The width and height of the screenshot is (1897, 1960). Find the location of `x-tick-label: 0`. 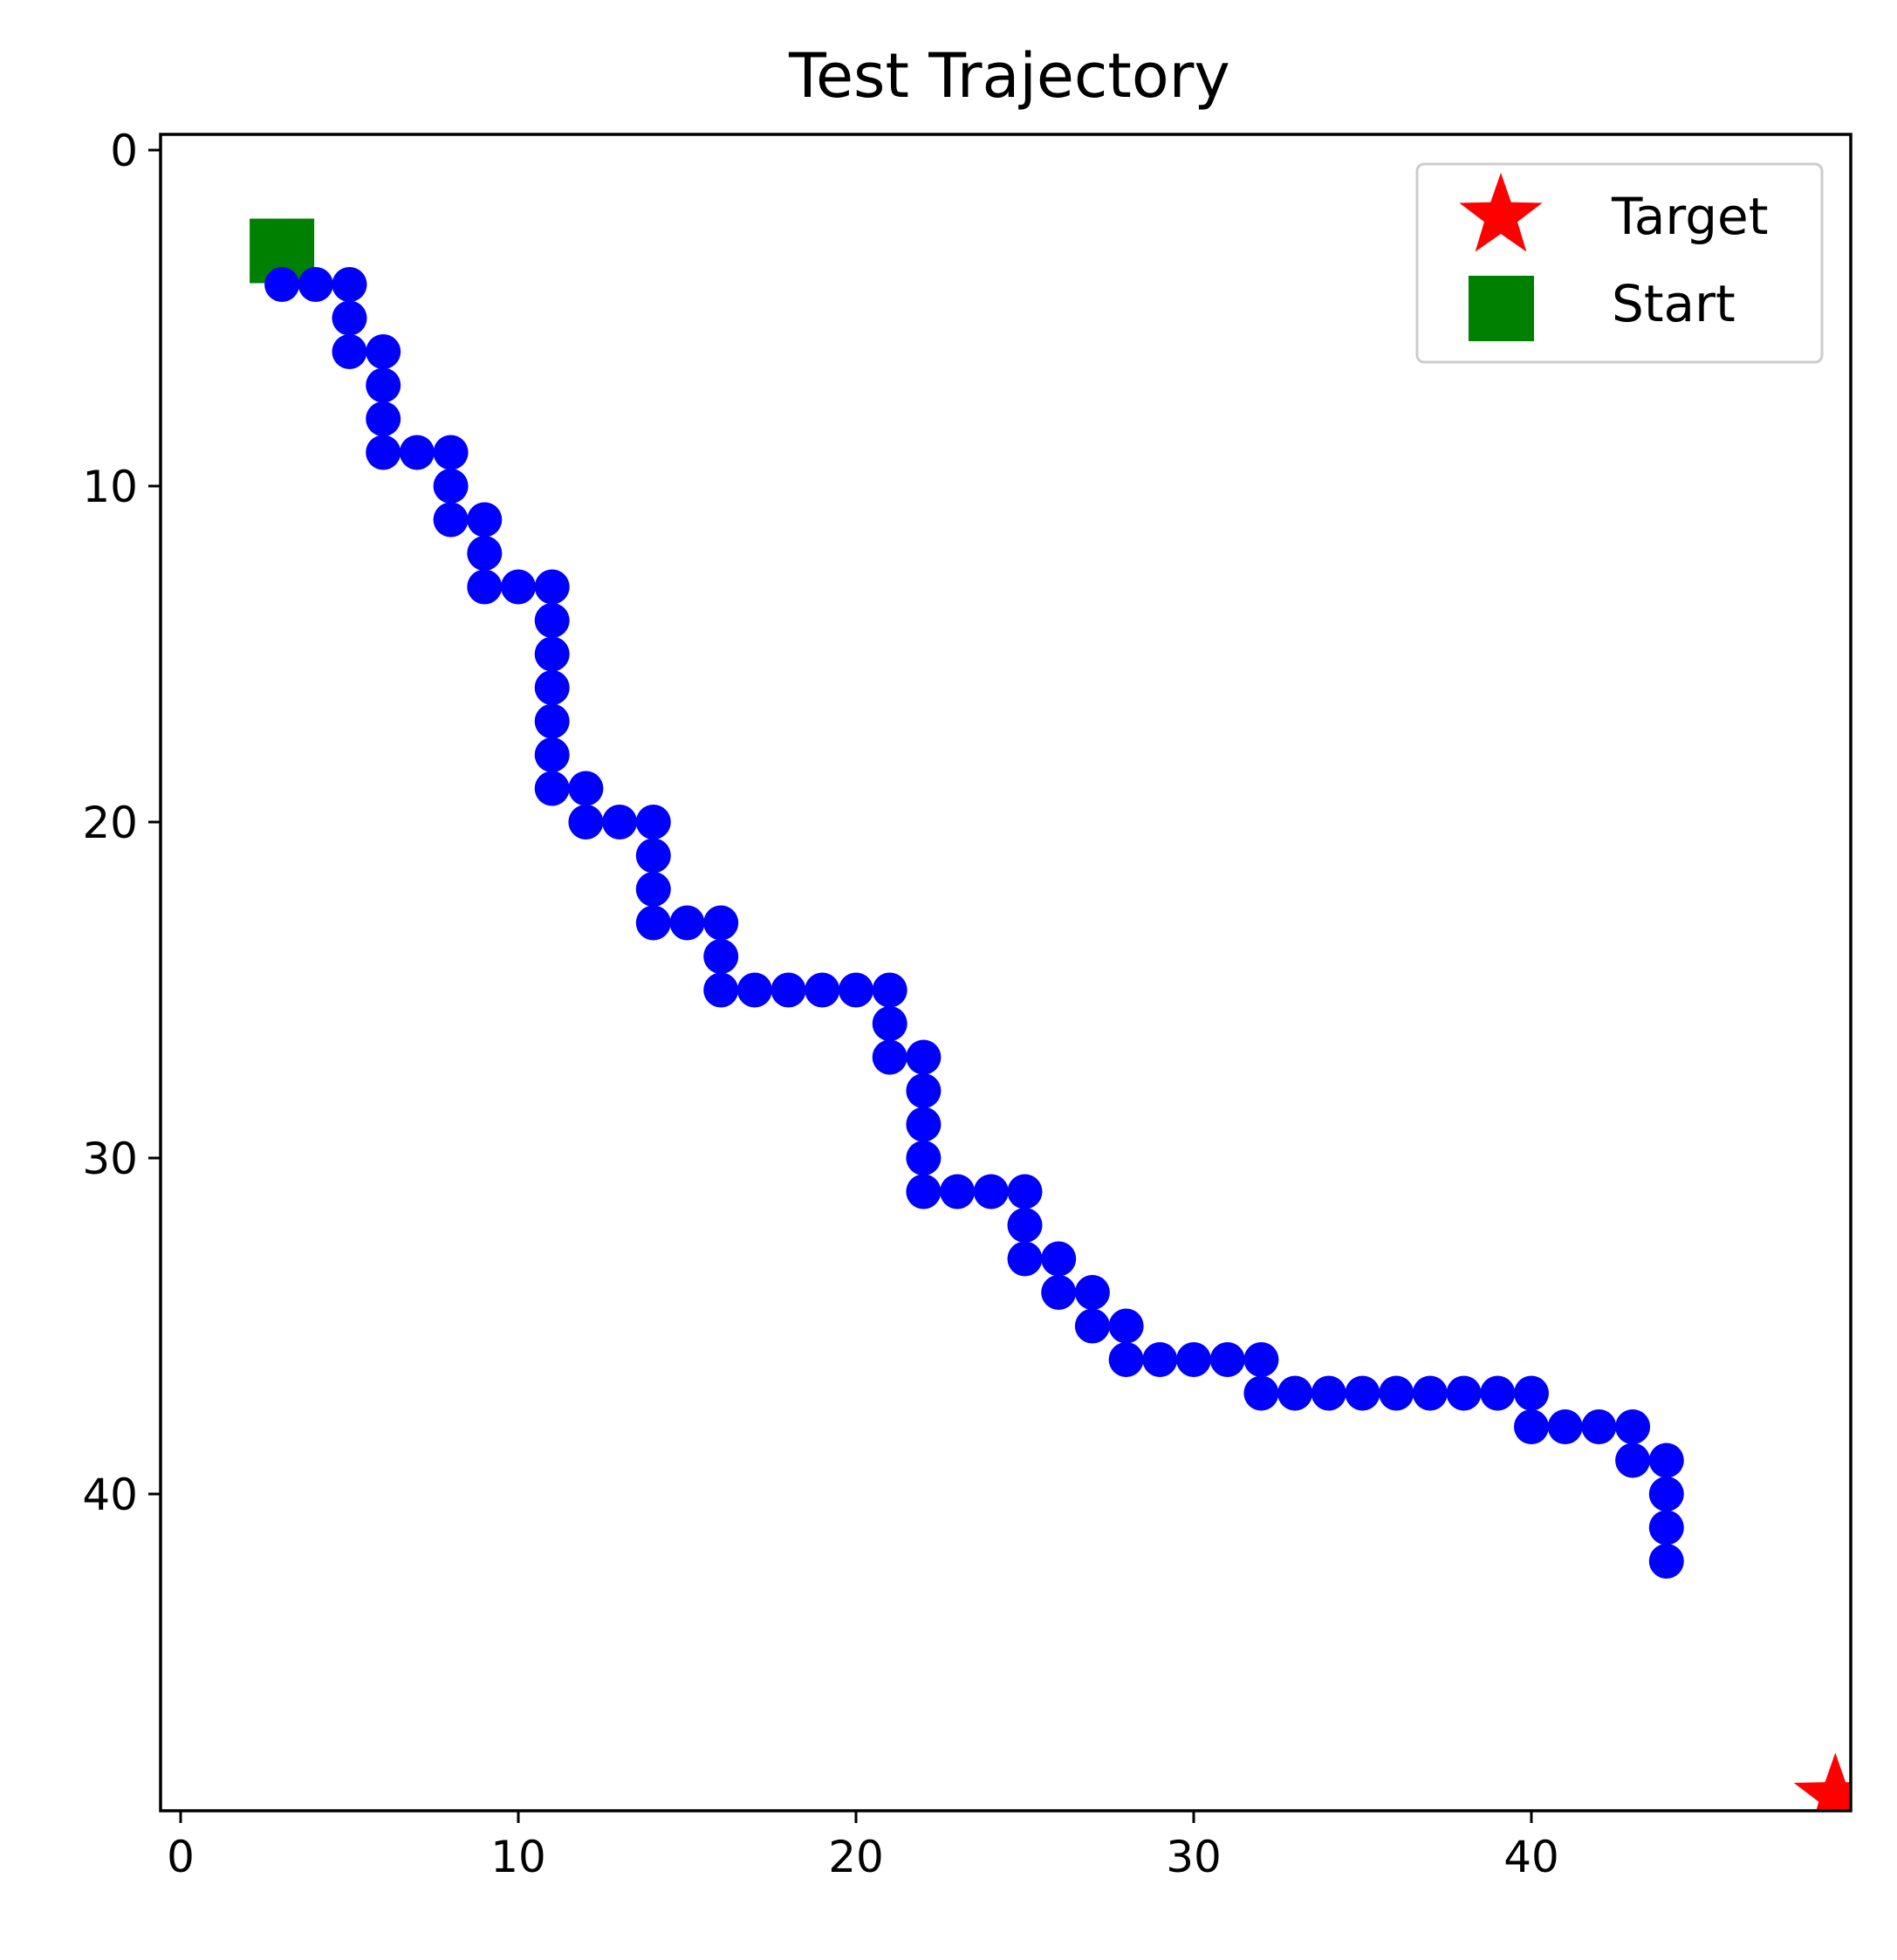

x-tick-label: 0 is located at coordinates (181, 1857).